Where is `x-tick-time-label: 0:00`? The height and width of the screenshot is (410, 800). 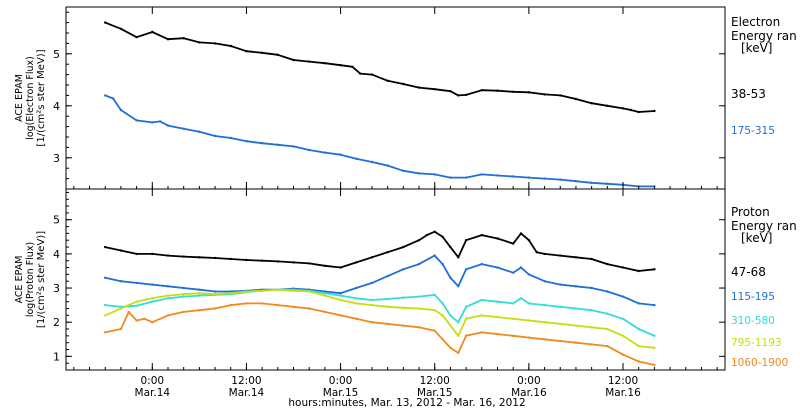 x-tick-time-label: 0:00 is located at coordinates (529, 381).